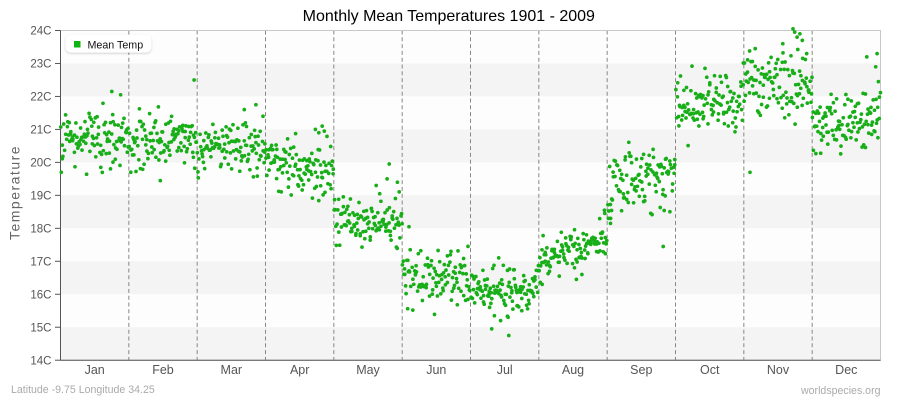  I want to click on svg-text: 16C, so click(40, 296).